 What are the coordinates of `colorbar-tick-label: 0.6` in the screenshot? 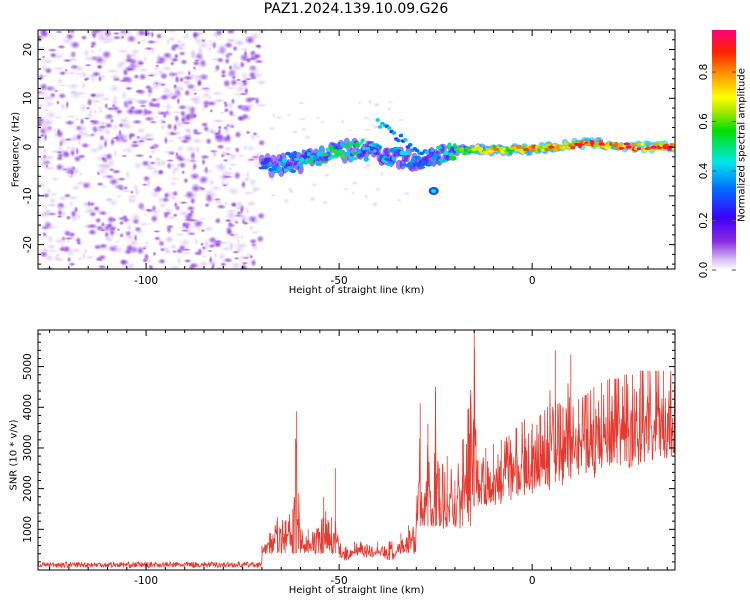 It's located at (704, 121).